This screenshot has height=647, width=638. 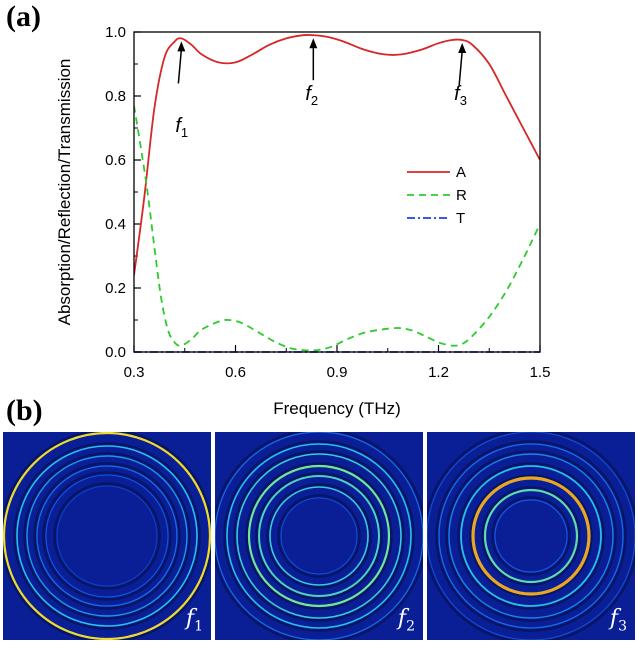 I want to click on field-map-f1: f1, so click(x=107, y=536).